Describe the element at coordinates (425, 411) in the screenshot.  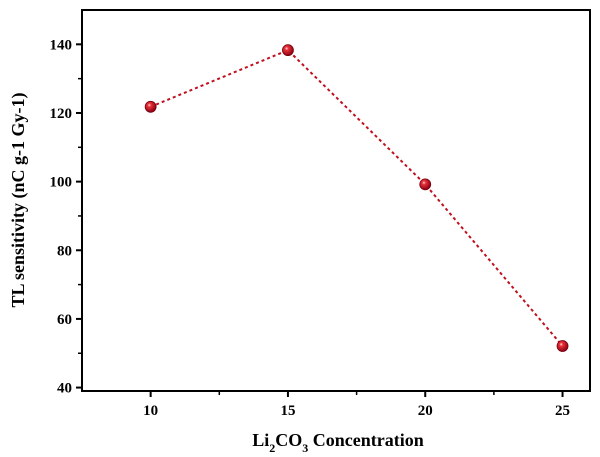
I see `x-tick-label: 20` at that location.